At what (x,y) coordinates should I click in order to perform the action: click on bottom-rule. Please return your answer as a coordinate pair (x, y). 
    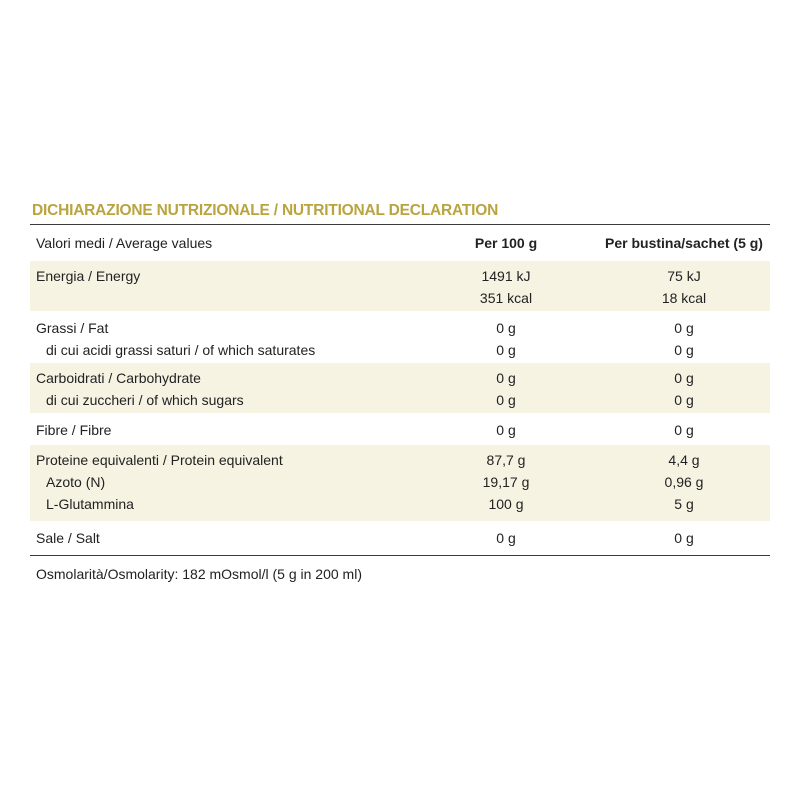
    Looking at the image, I should click on (400, 555).